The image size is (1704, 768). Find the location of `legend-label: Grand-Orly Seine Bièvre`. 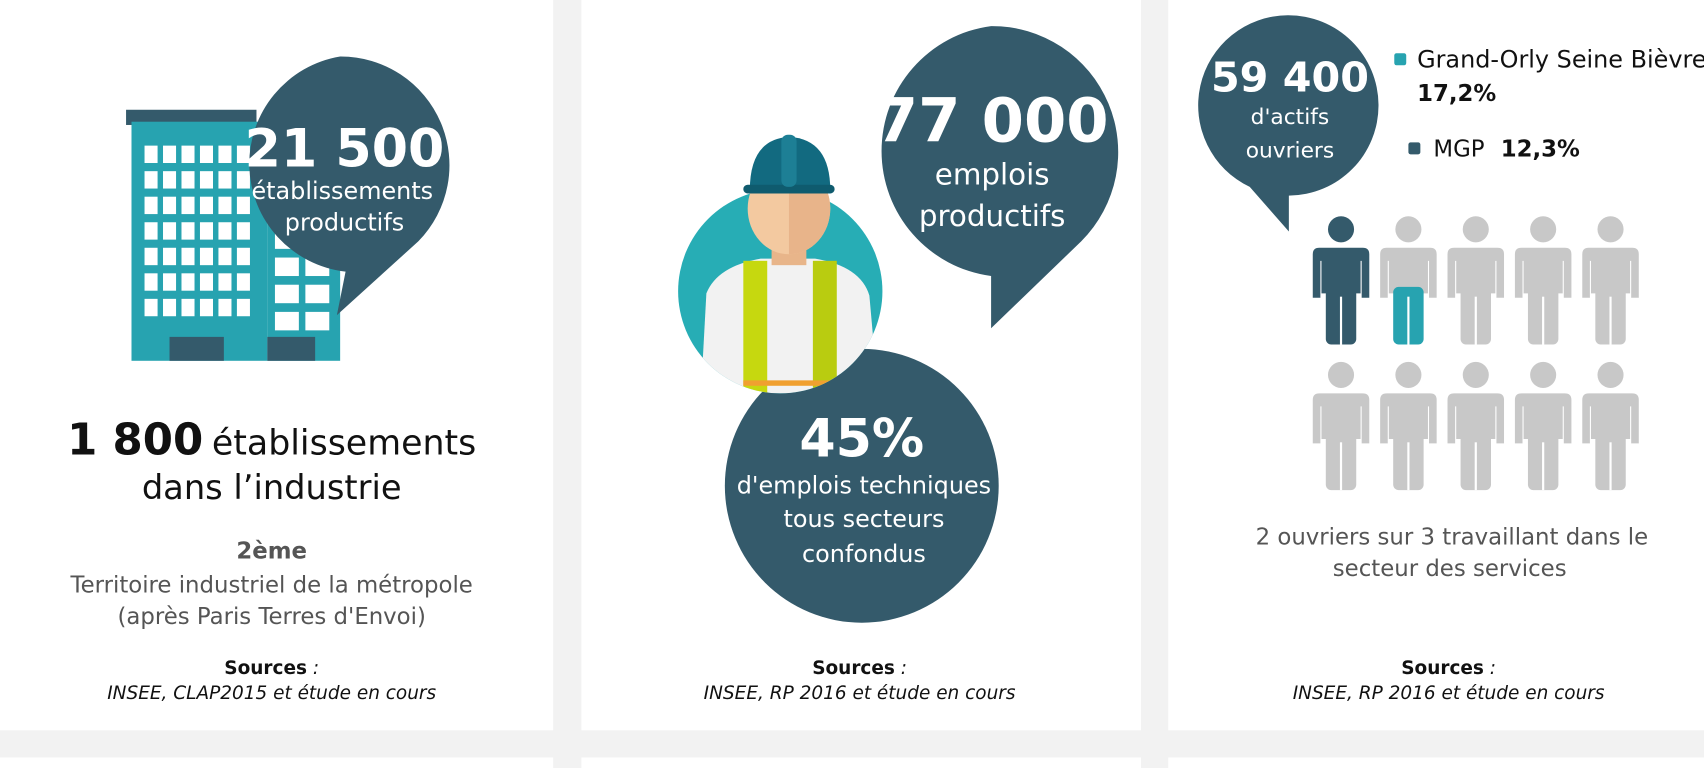

legend-label: Grand-Orly Seine Bièvre is located at coordinates (1560, 59).